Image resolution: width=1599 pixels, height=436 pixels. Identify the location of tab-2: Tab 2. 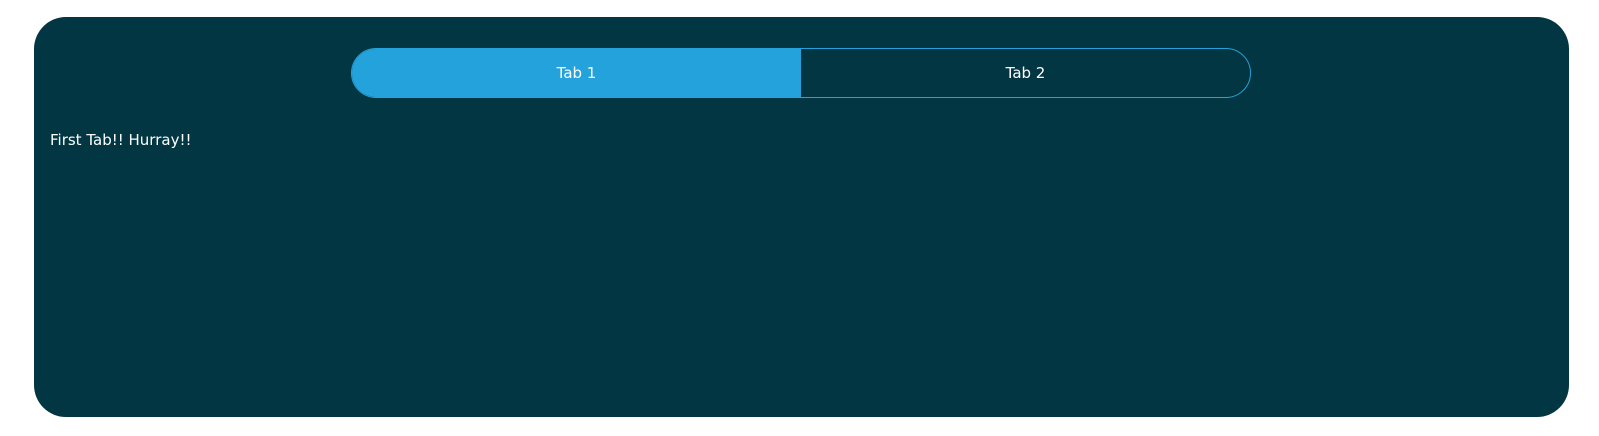
(1025, 73).